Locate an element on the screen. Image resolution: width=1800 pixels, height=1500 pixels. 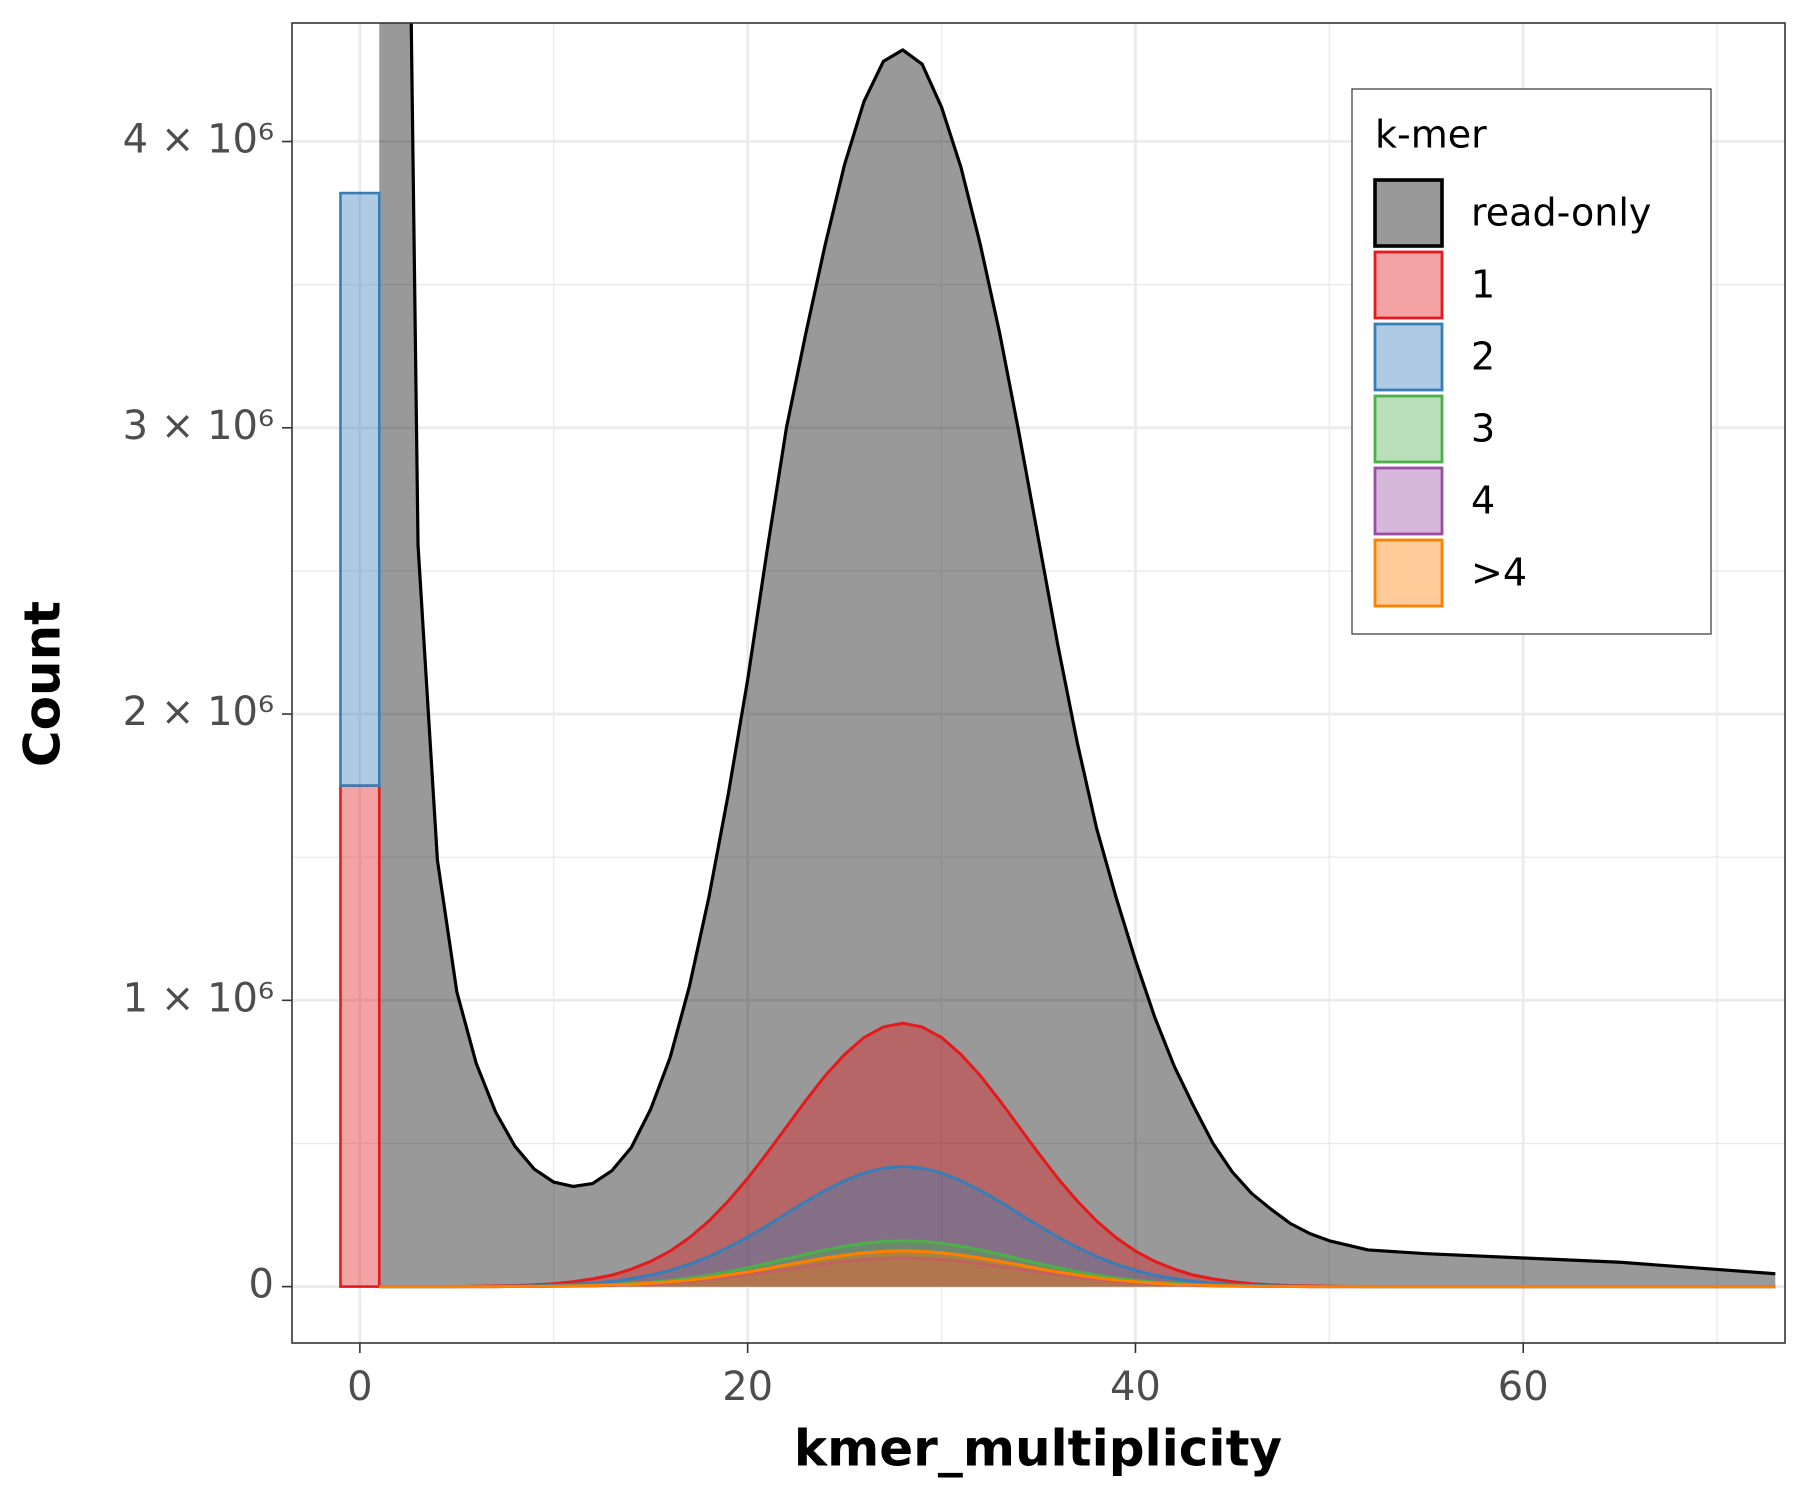
x-tick-label: 20 is located at coordinates (747, 1387).